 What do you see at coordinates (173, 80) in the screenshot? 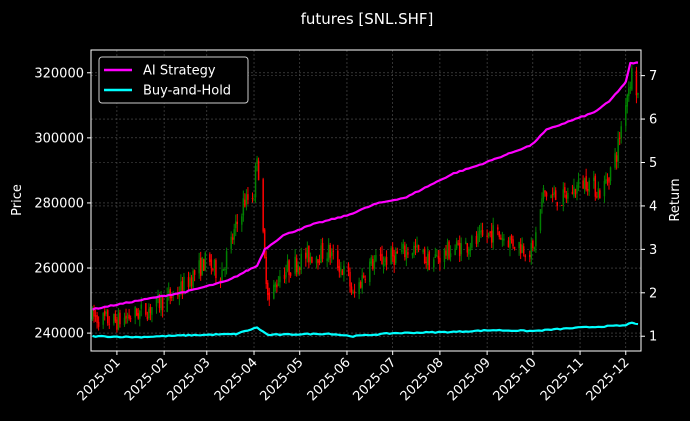
I see `legend-box` at bounding box center [173, 80].